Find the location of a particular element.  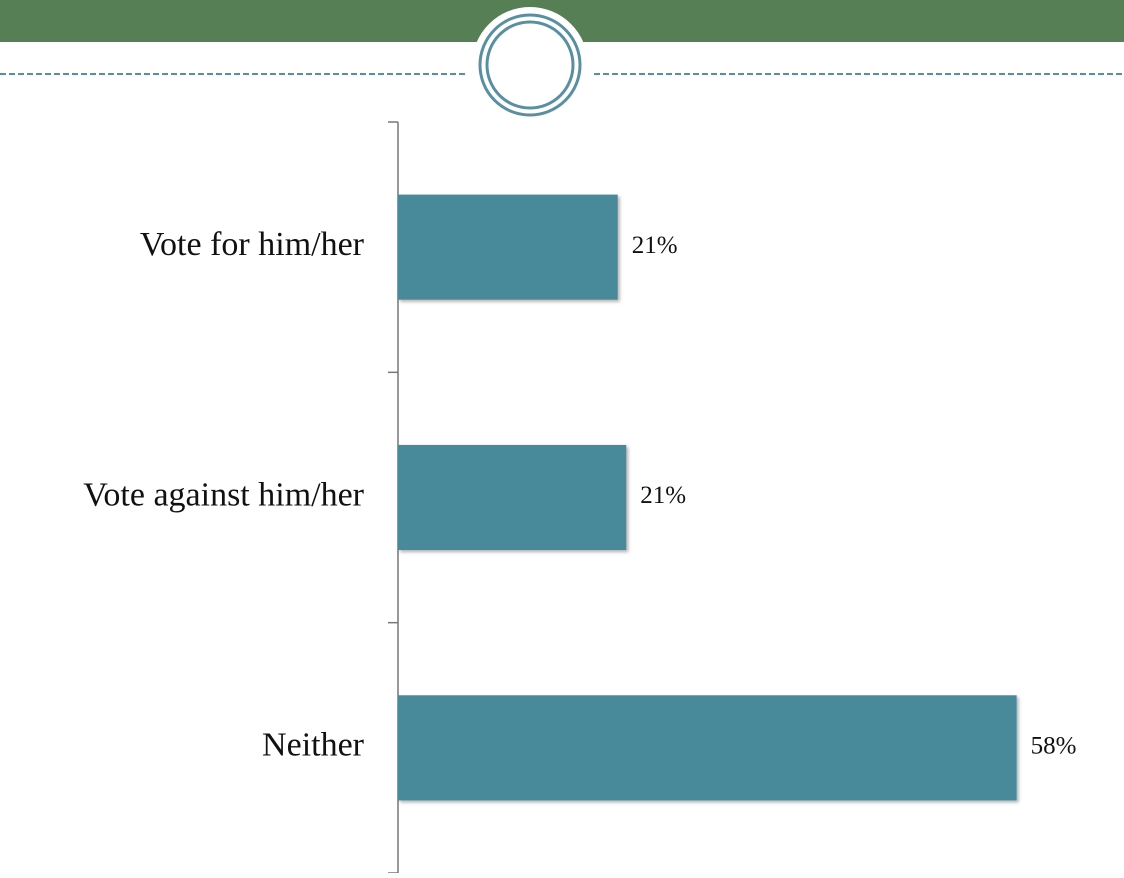

category-label: Vote against him/her is located at coordinates (223, 494).